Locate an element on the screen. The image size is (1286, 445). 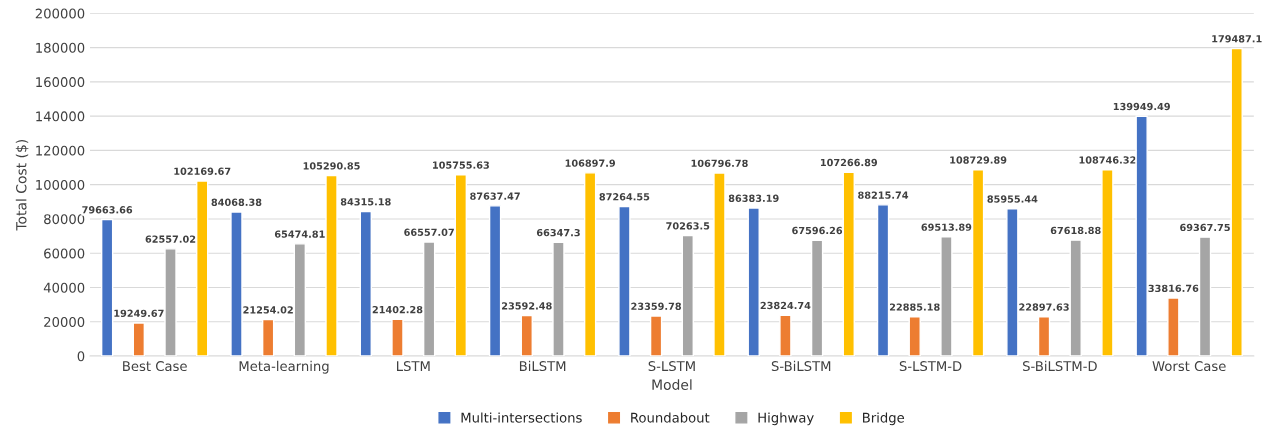
y-tick-label: 180000 is located at coordinates (60, 47).